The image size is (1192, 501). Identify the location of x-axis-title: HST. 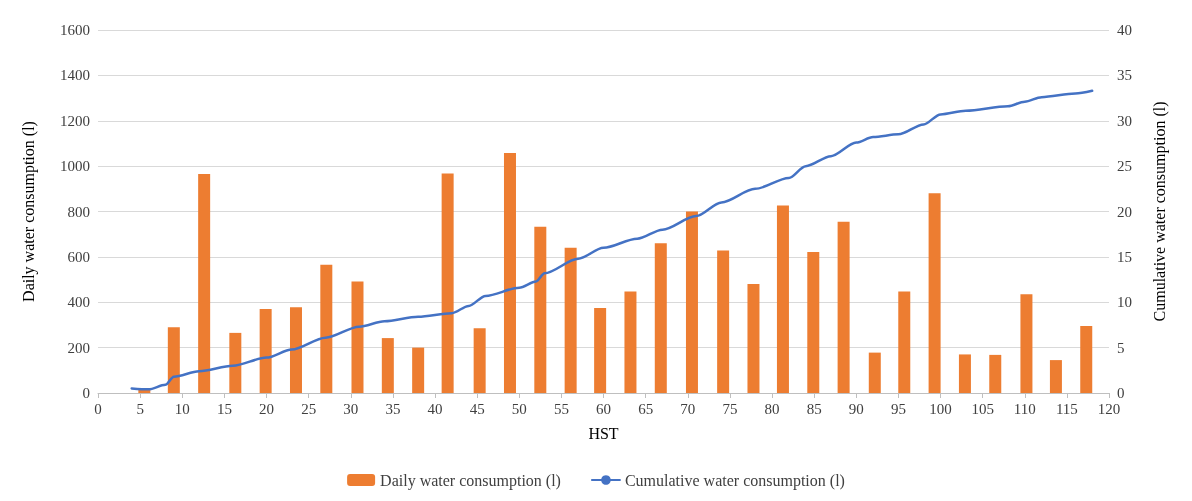
(603, 433).